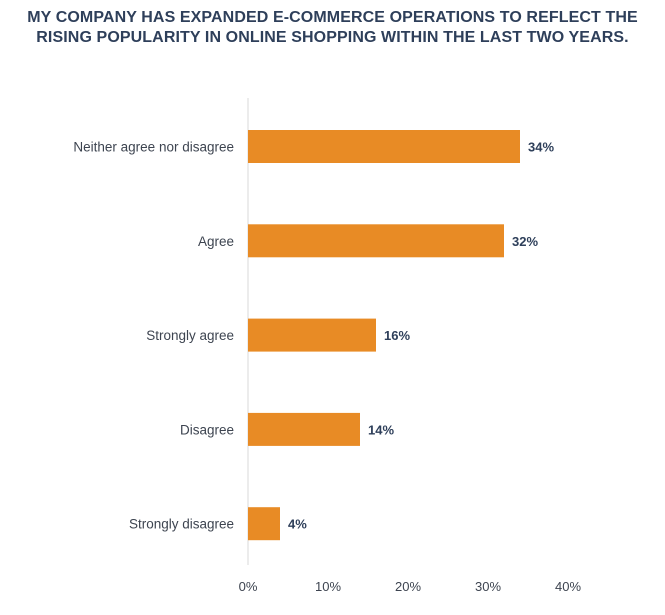  Describe the element at coordinates (525, 241) in the screenshot. I see `value-label: 32%` at that location.